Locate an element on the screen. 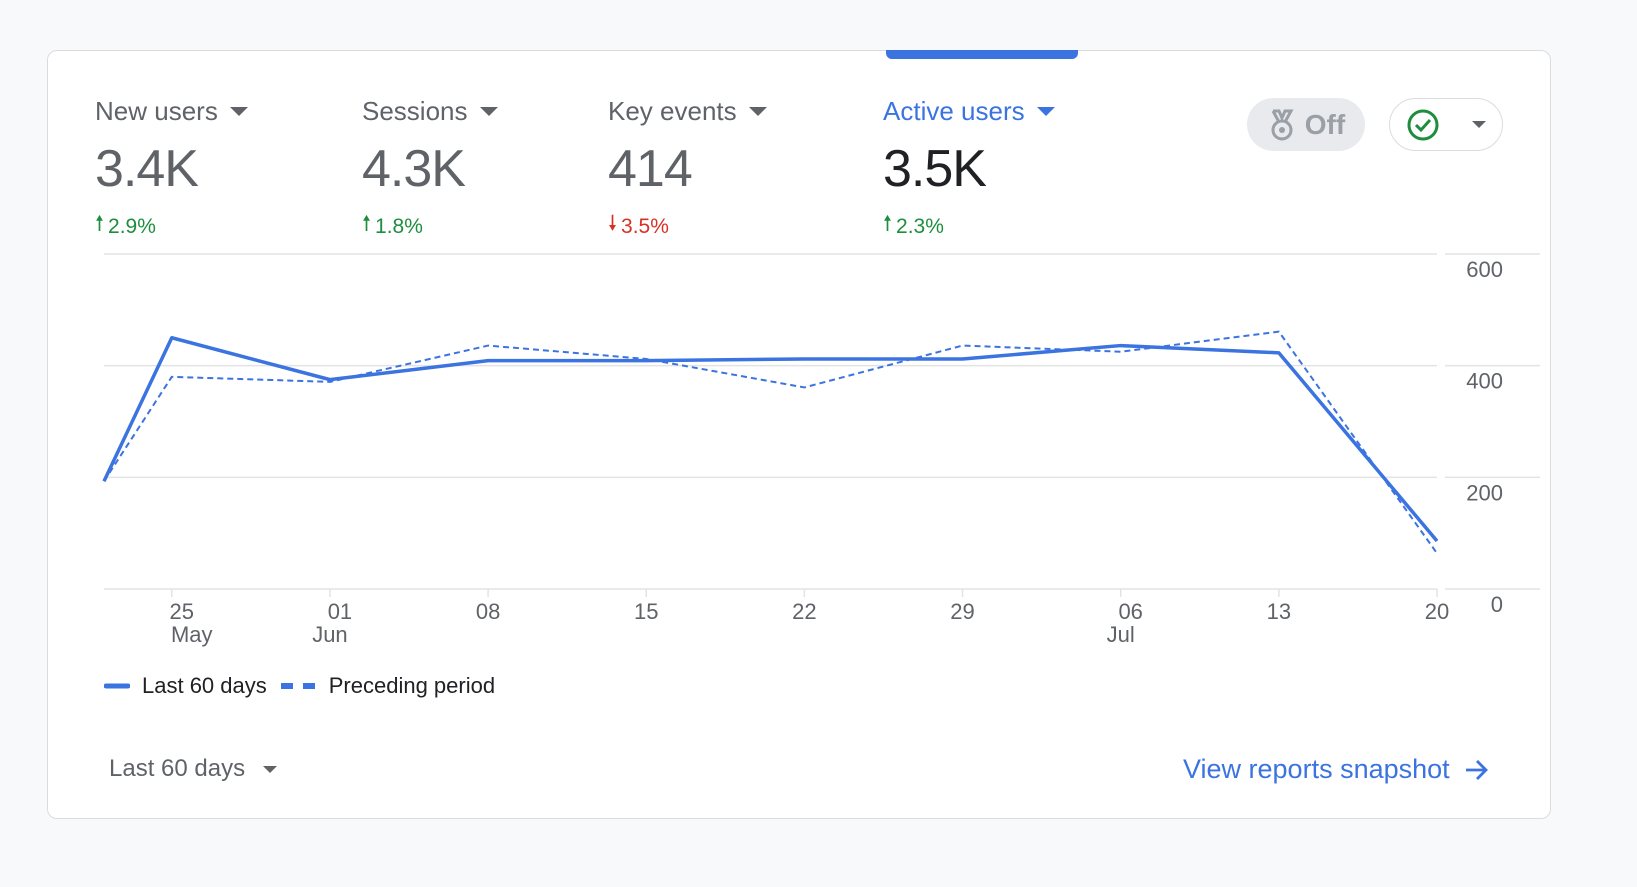 The height and width of the screenshot is (887, 1637). metric-label: New users is located at coordinates (171, 111).